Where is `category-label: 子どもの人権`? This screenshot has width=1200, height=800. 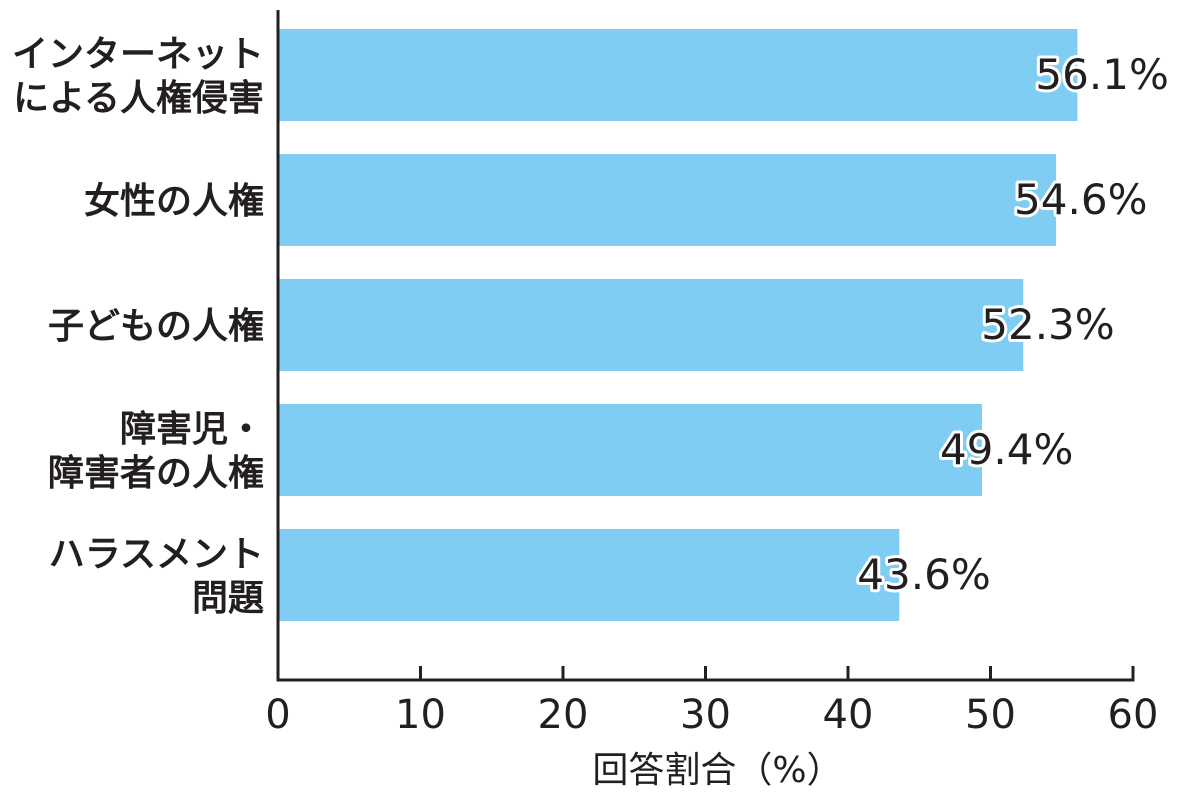
category-label: 子どもの人権 is located at coordinates (156, 326).